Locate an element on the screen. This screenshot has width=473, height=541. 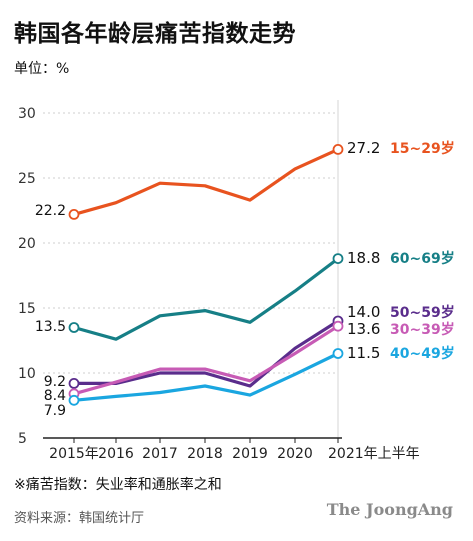
end-value-label: 11.5 is located at coordinates (363, 353).